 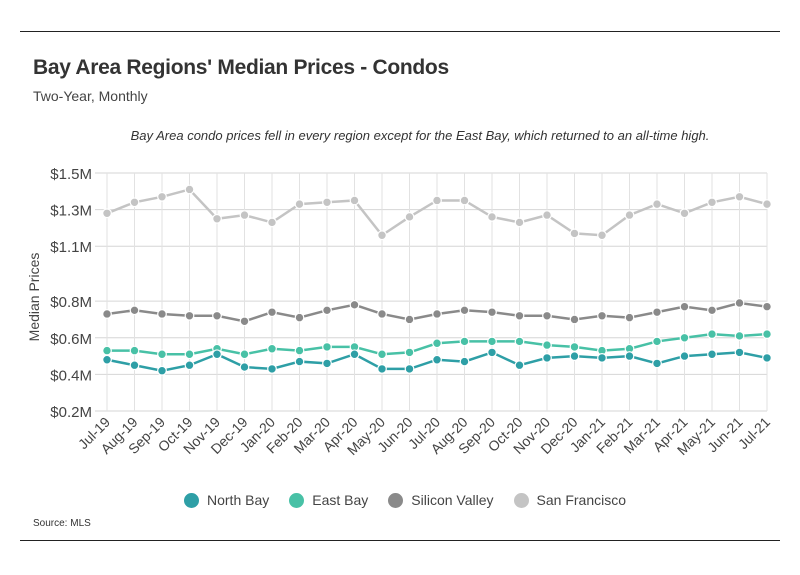 What do you see at coordinates (452, 500) in the screenshot?
I see `legend-label: Silicon Valley` at bounding box center [452, 500].